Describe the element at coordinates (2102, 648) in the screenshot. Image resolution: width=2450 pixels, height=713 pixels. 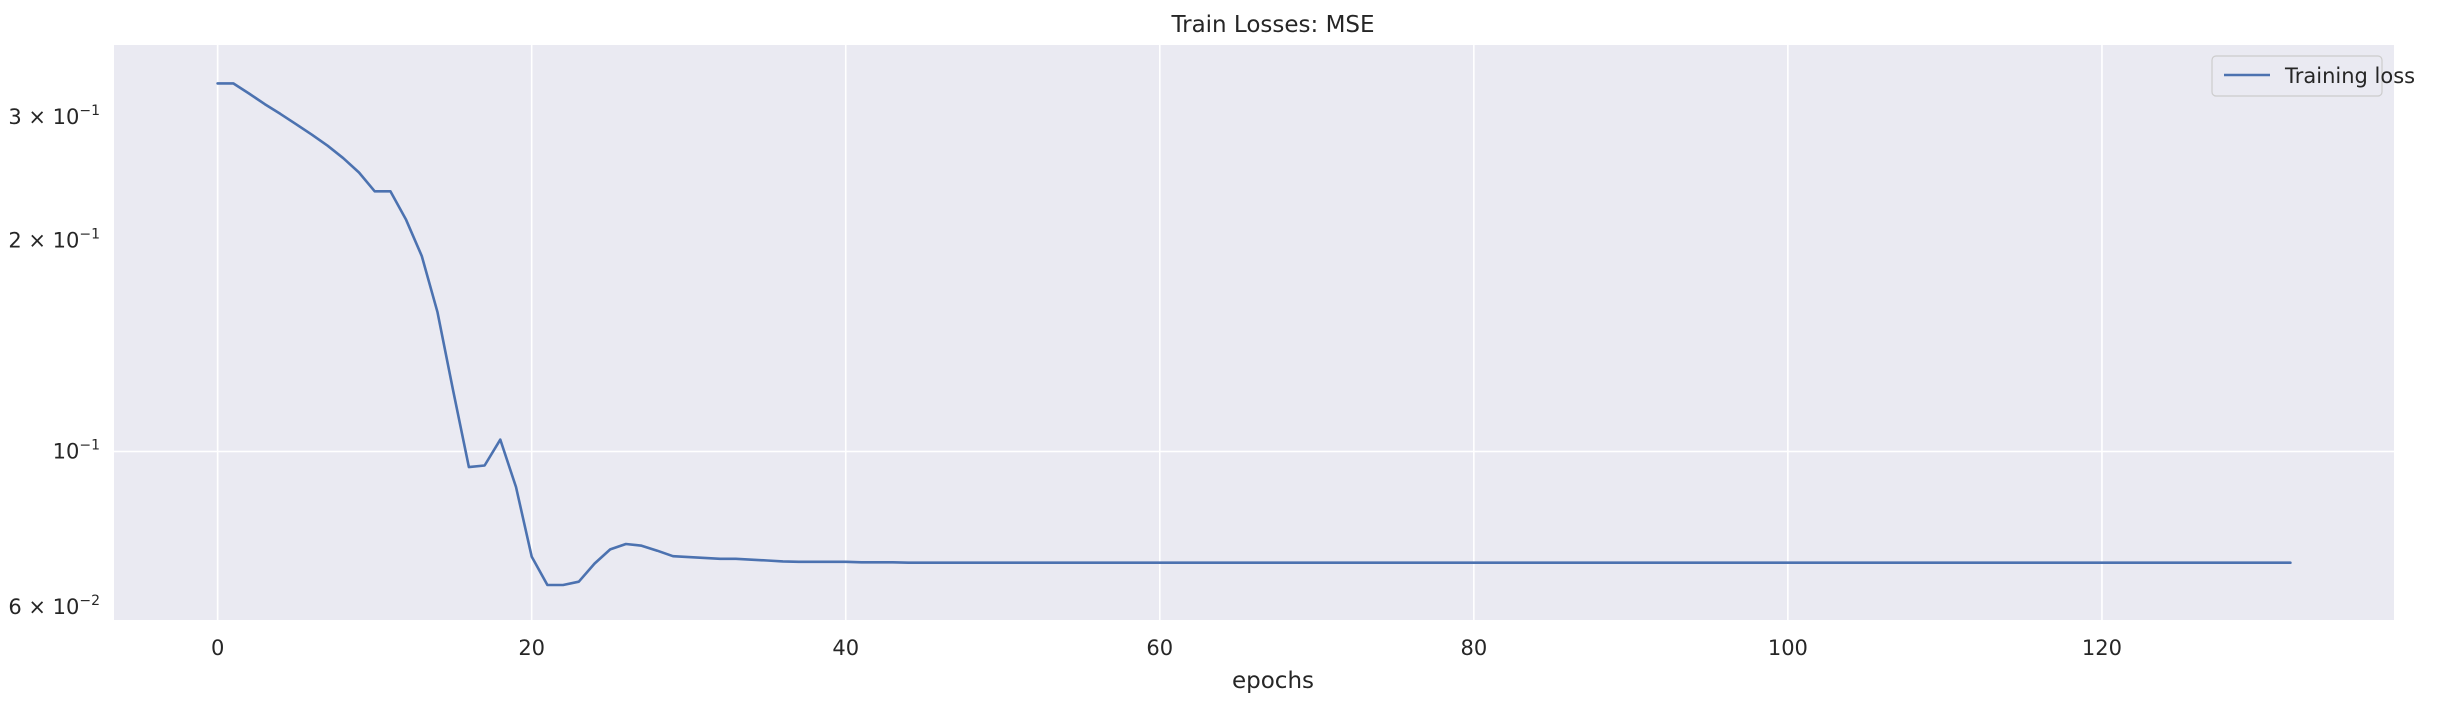
I see `x-tick-label: 120` at that location.